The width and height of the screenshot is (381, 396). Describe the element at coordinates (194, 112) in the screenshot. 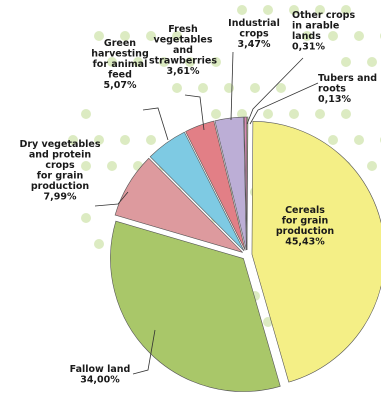

I see `leader-line-fresh` at that location.